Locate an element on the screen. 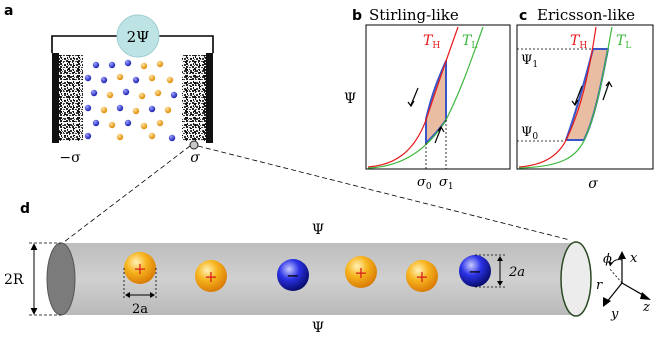 The height and width of the screenshot is (340, 657). pore-end-left is located at coordinates (61, 279).